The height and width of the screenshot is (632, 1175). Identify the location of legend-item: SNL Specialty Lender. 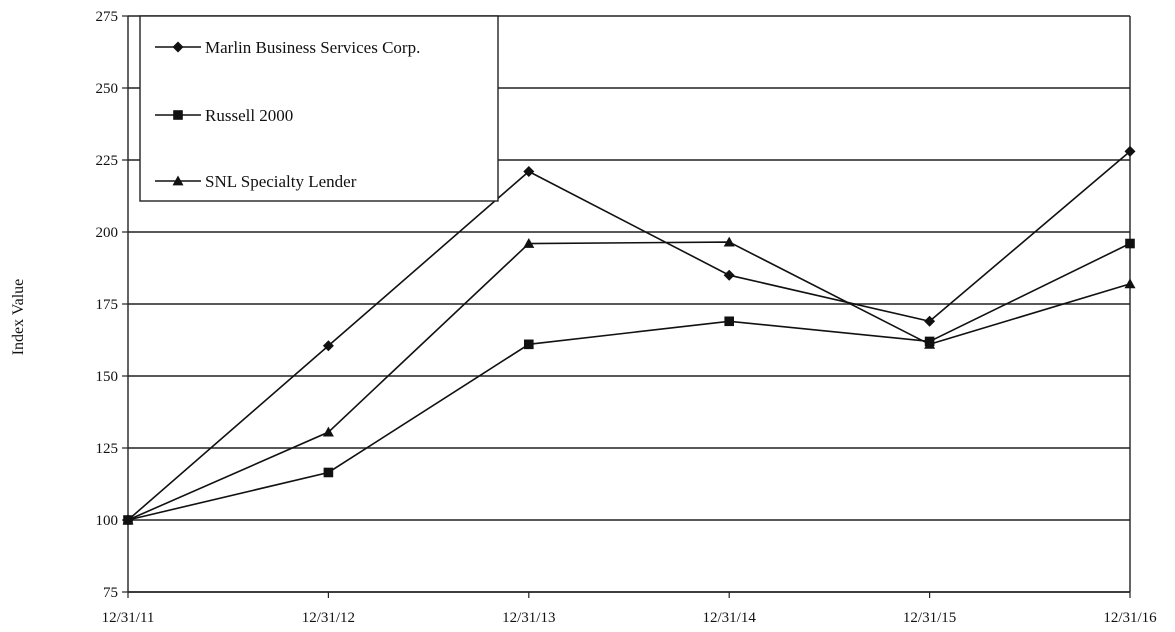
(256, 181).